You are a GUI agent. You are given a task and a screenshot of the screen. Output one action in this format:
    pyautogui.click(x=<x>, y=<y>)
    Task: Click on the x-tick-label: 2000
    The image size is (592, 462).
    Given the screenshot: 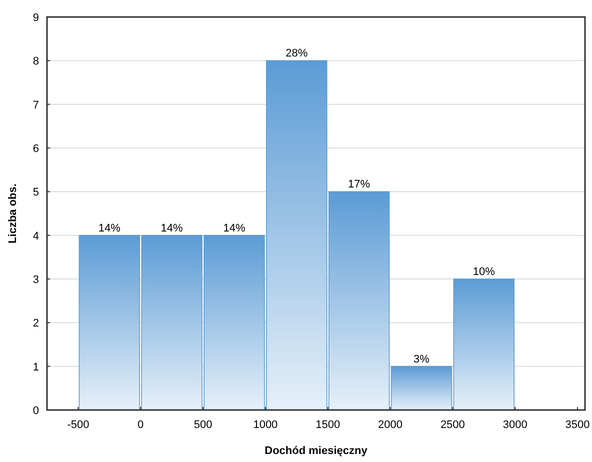 What is the action you would take?
    pyautogui.click(x=390, y=425)
    